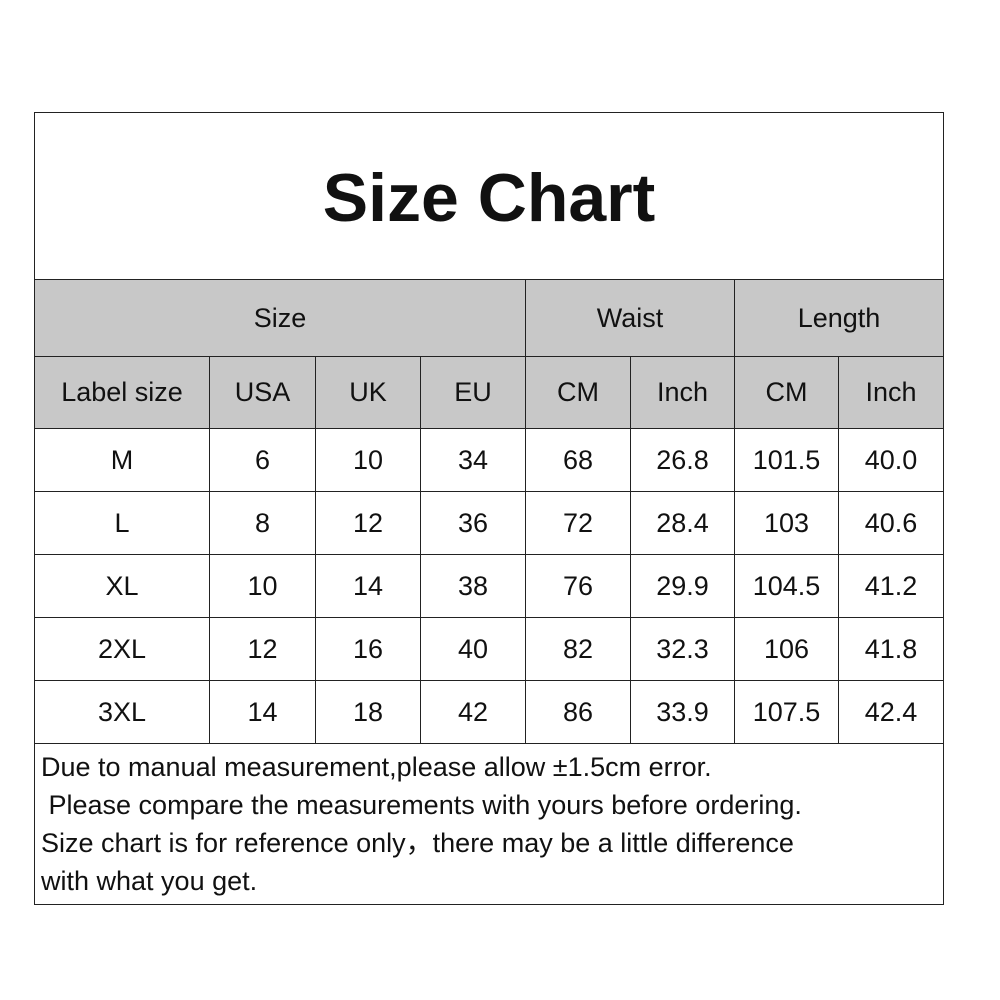 The width and height of the screenshot is (1000, 1000). What do you see at coordinates (682, 586) in the screenshot?
I see `table-cell: 29.9` at bounding box center [682, 586].